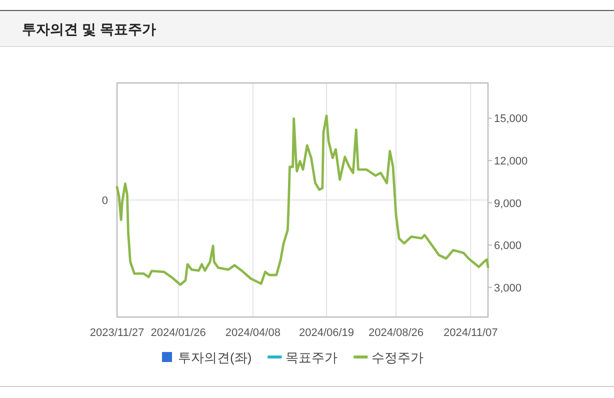 This screenshot has width=614, height=398. What do you see at coordinates (89, 29) in the screenshot?
I see `title: 투자의견 및 목표주가` at bounding box center [89, 29].